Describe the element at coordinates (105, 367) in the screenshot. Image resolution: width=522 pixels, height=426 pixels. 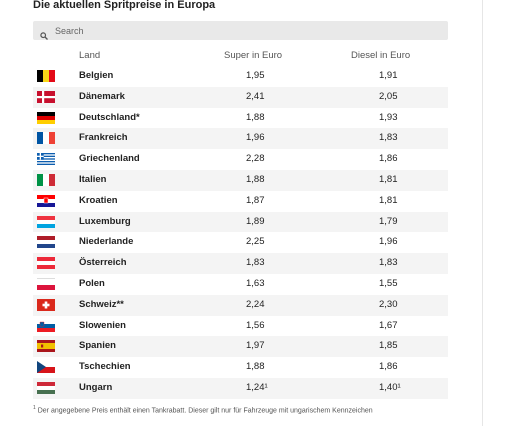
I see `country-name: Tschechien` at that location.